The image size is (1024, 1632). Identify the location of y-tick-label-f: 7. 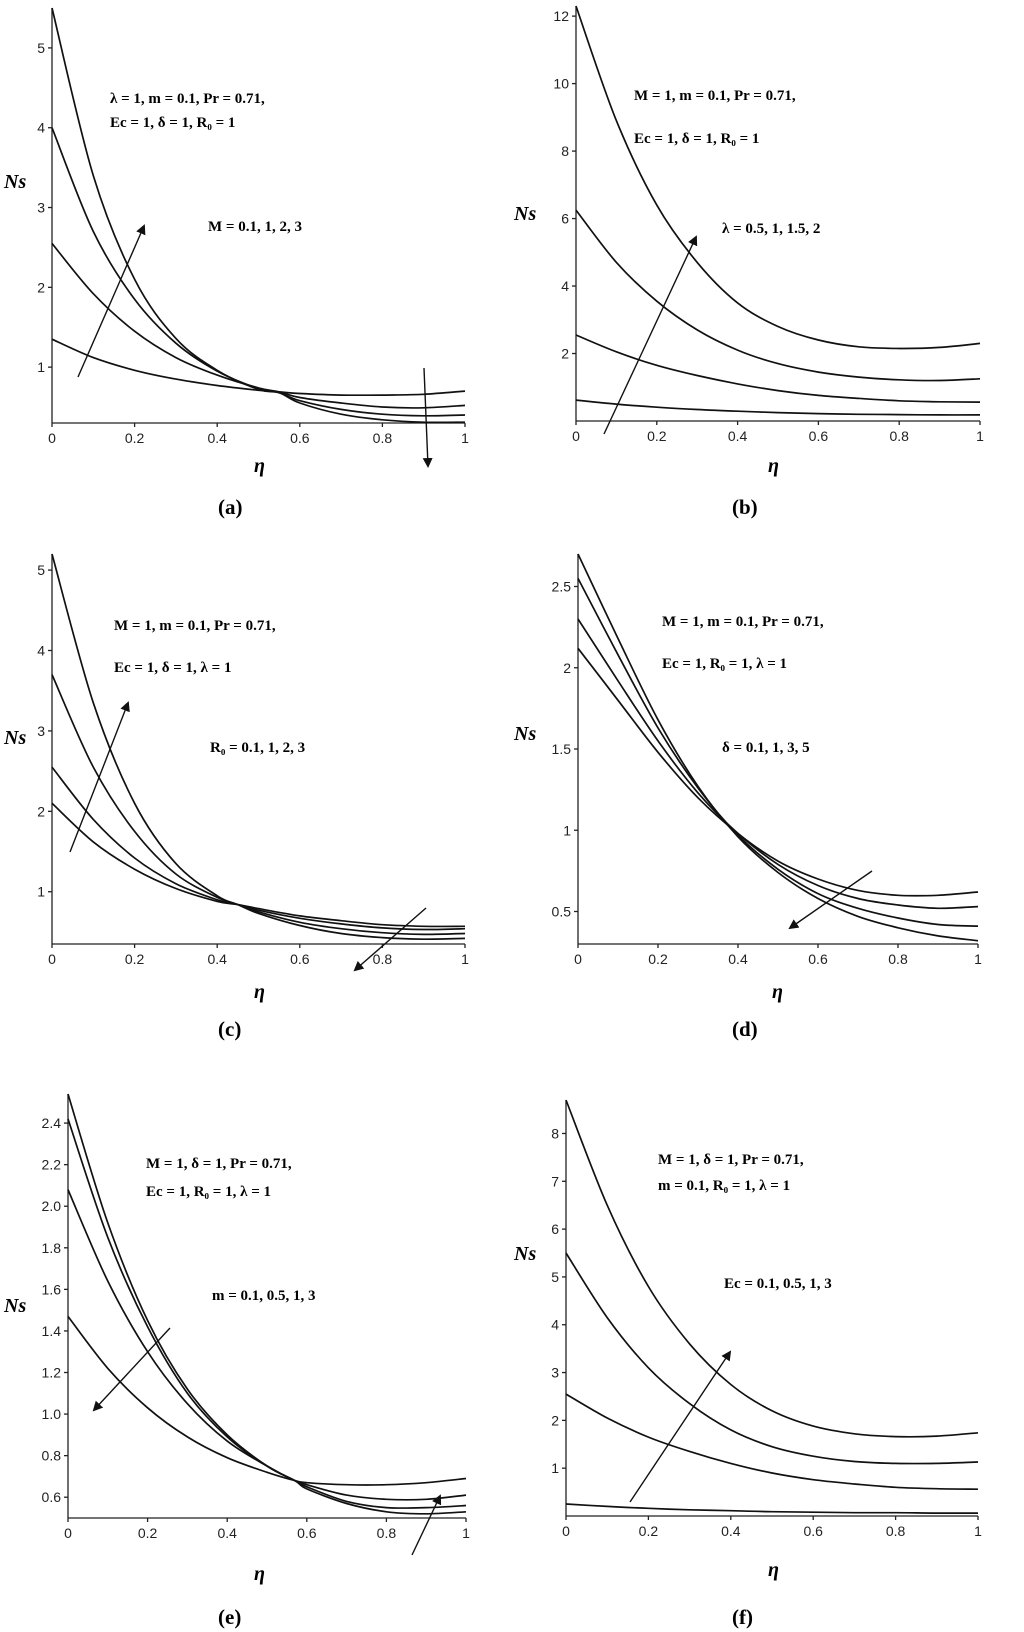
(555, 1181).